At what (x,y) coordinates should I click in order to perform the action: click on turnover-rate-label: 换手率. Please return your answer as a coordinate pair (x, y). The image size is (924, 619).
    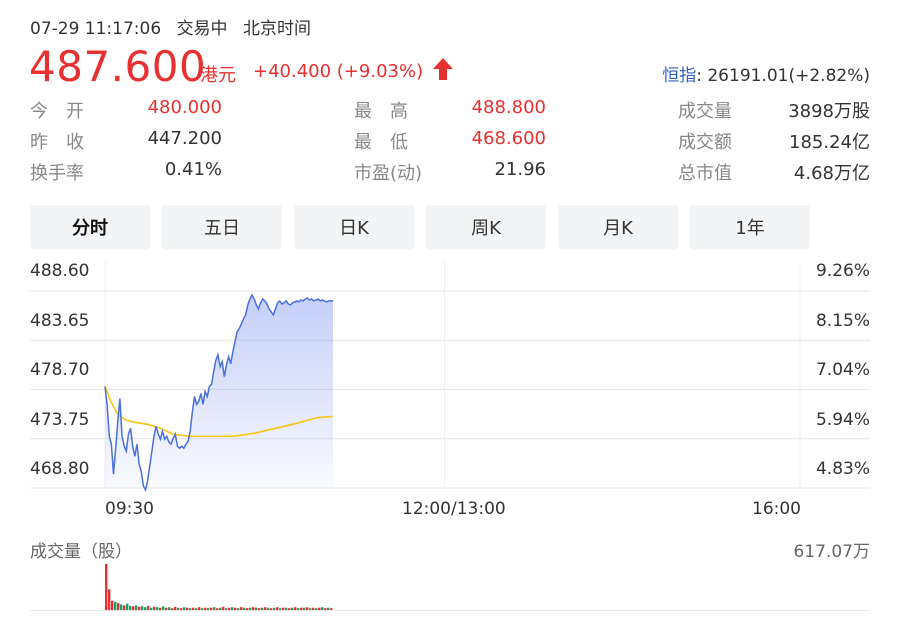
    Looking at the image, I should click on (57, 173).